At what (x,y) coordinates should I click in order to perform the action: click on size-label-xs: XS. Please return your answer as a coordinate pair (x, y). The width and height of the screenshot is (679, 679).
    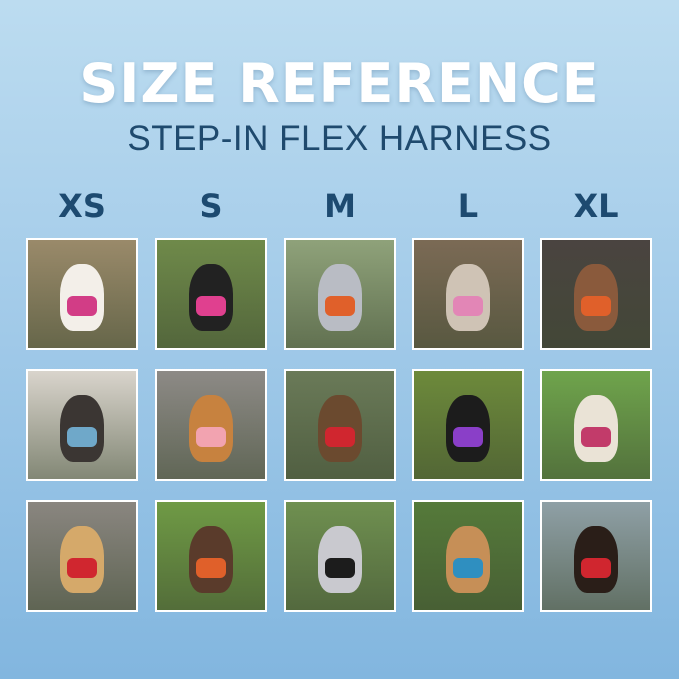
    Looking at the image, I should click on (82, 206).